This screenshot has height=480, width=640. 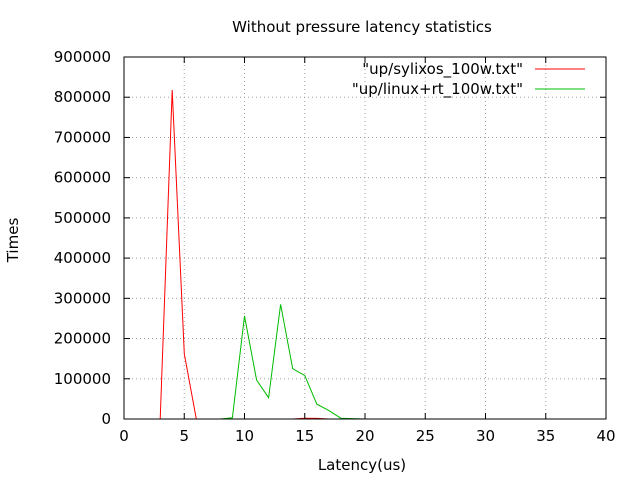 I want to click on y-tick-label: 700000, so click(x=82, y=137).